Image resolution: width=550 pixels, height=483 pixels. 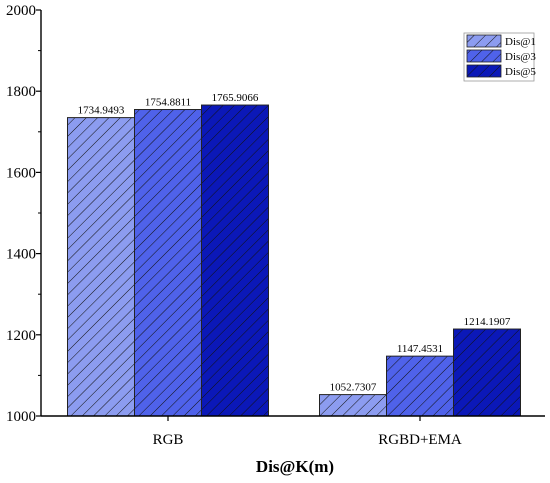 I want to click on legend-label: Dis@1, so click(x=520, y=42).